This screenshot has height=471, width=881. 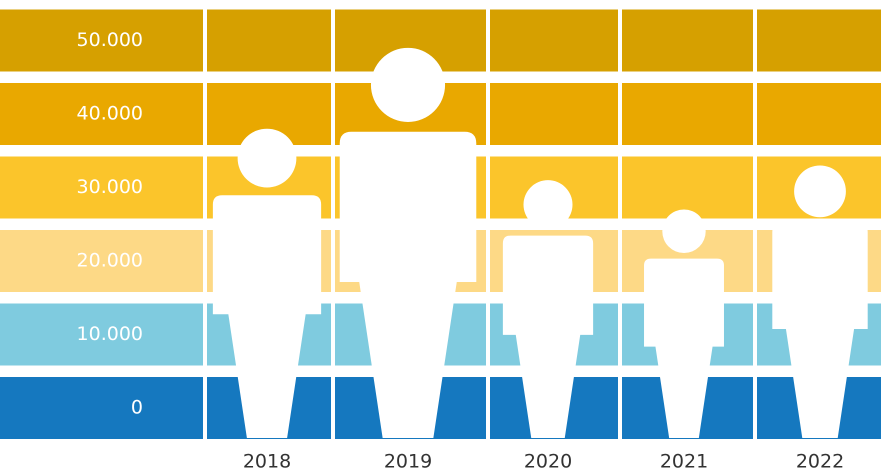 I want to click on x-tick-label: 2021, so click(x=684, y=461).